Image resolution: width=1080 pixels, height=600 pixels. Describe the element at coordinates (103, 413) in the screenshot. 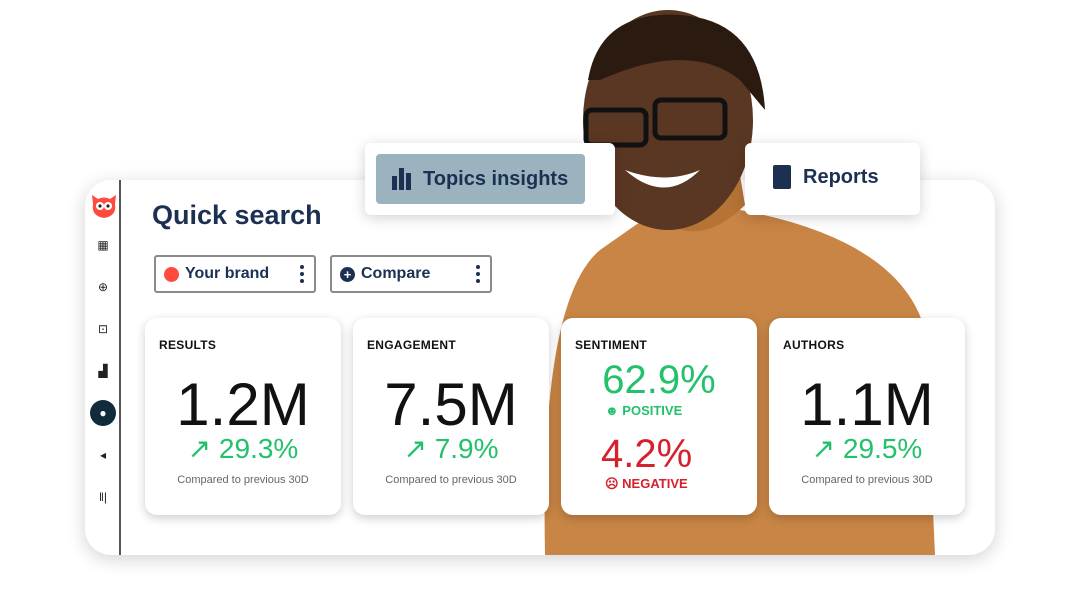

I see `lightbulb-icon: ●` at that location.